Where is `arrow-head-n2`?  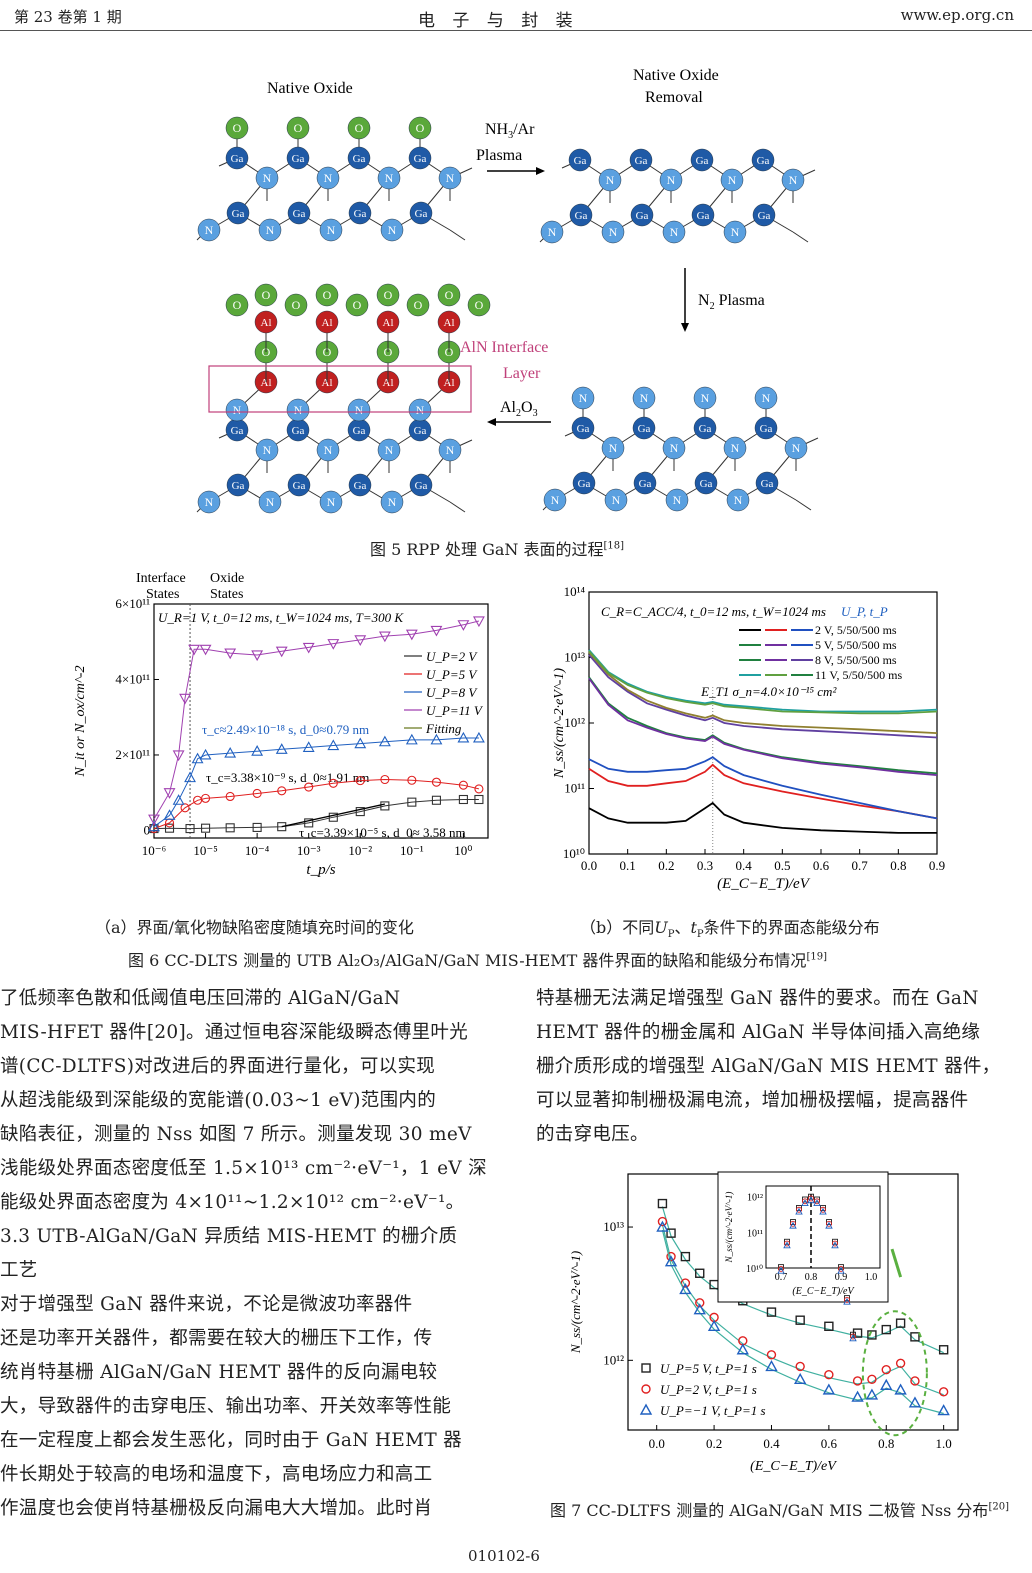 arrow-head-n2 is located at coordinates (685, 327).